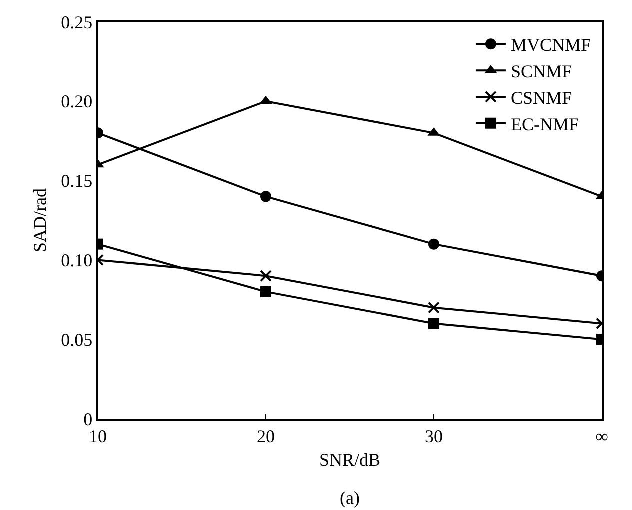 The height and width of the screenshot is (510, 632). What do you see at coordinates (434, 436) in the screenshot?
I see `x-tick-label: 30` at bounding box center [434, 436].